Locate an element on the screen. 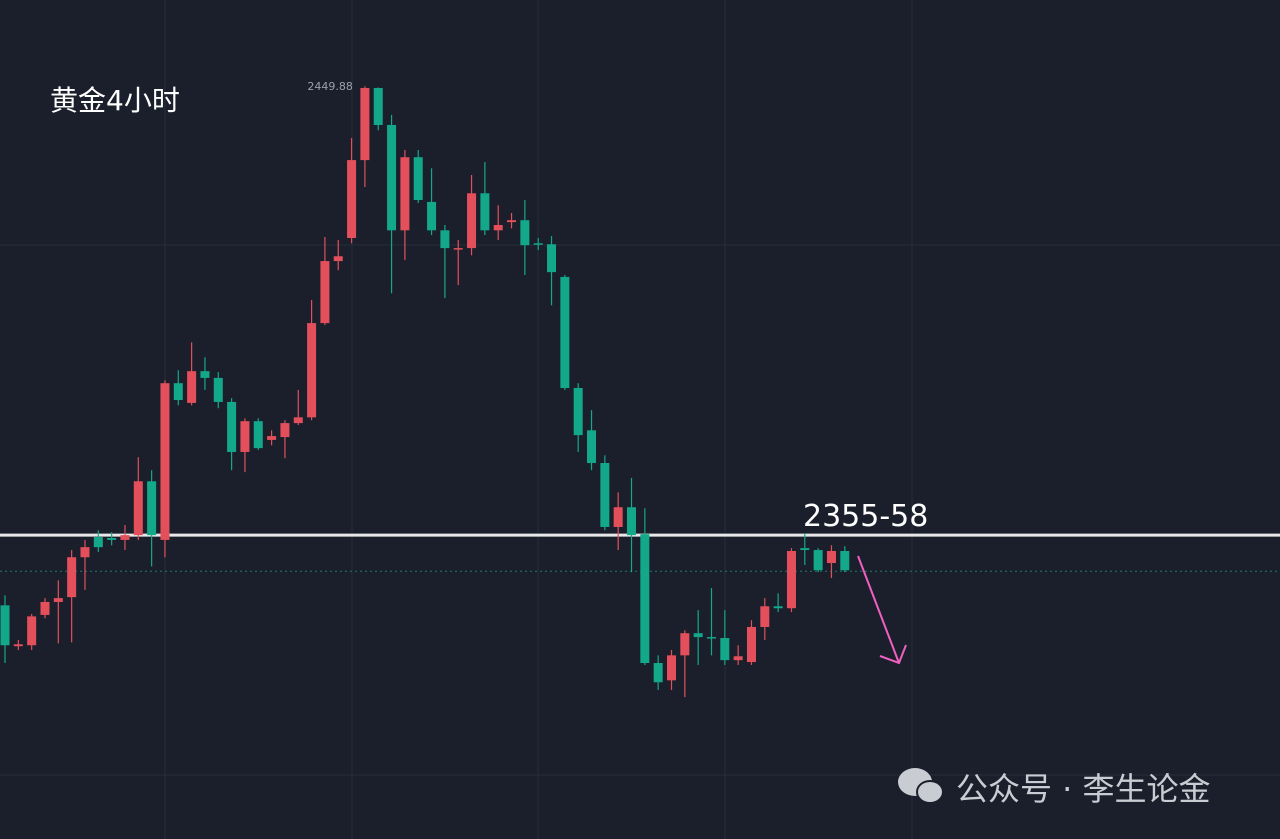 This screenshot has height=839, width=1280. wechat-icon is located at coordinates (921, 786).